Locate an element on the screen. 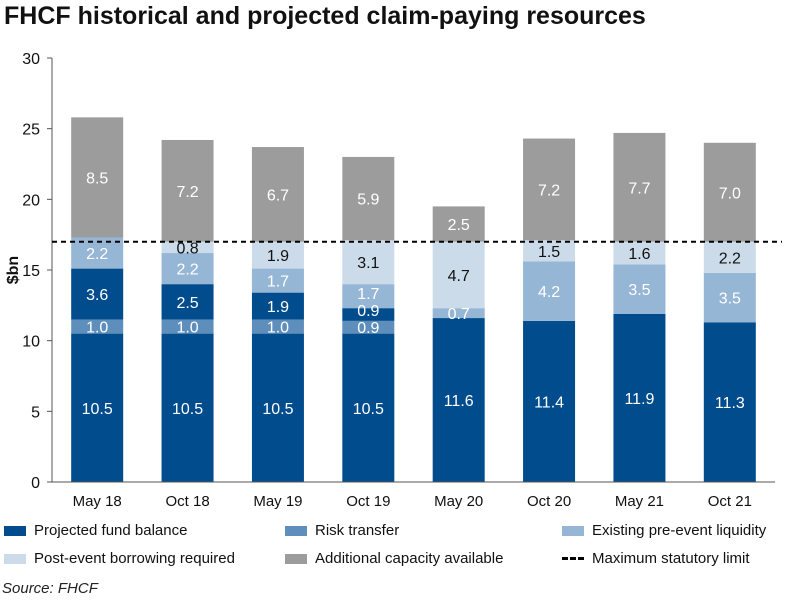 The width and height of the screenshot is (800, 606). data-label: 0.9 is located at coordinates (368, 328).